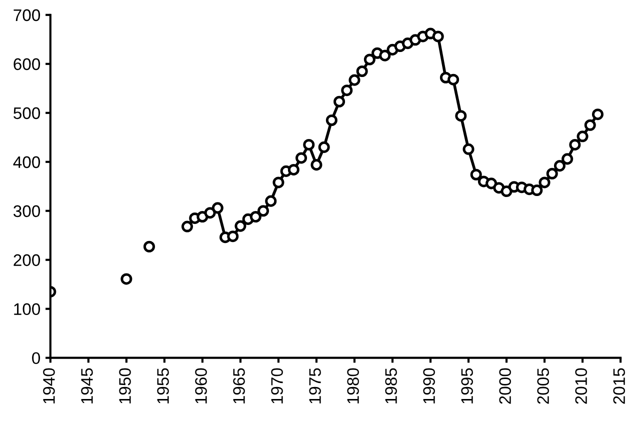 Image resolution: width=630 pixels, height=426 pixels. I want to click on x-tick-label: 1965, so click(239, 386).